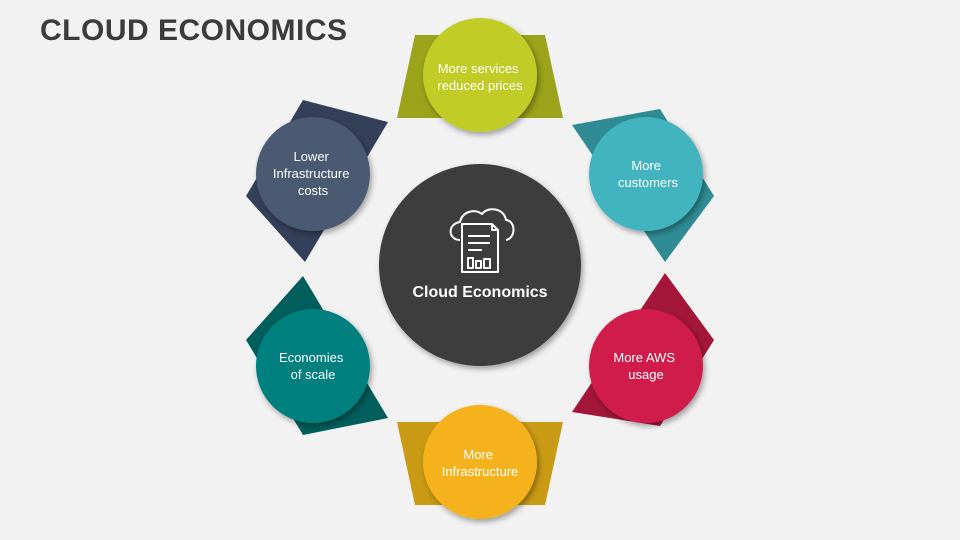  I want to click on node-label-costs: Lower Infrastructure costs, so click(313, 173).